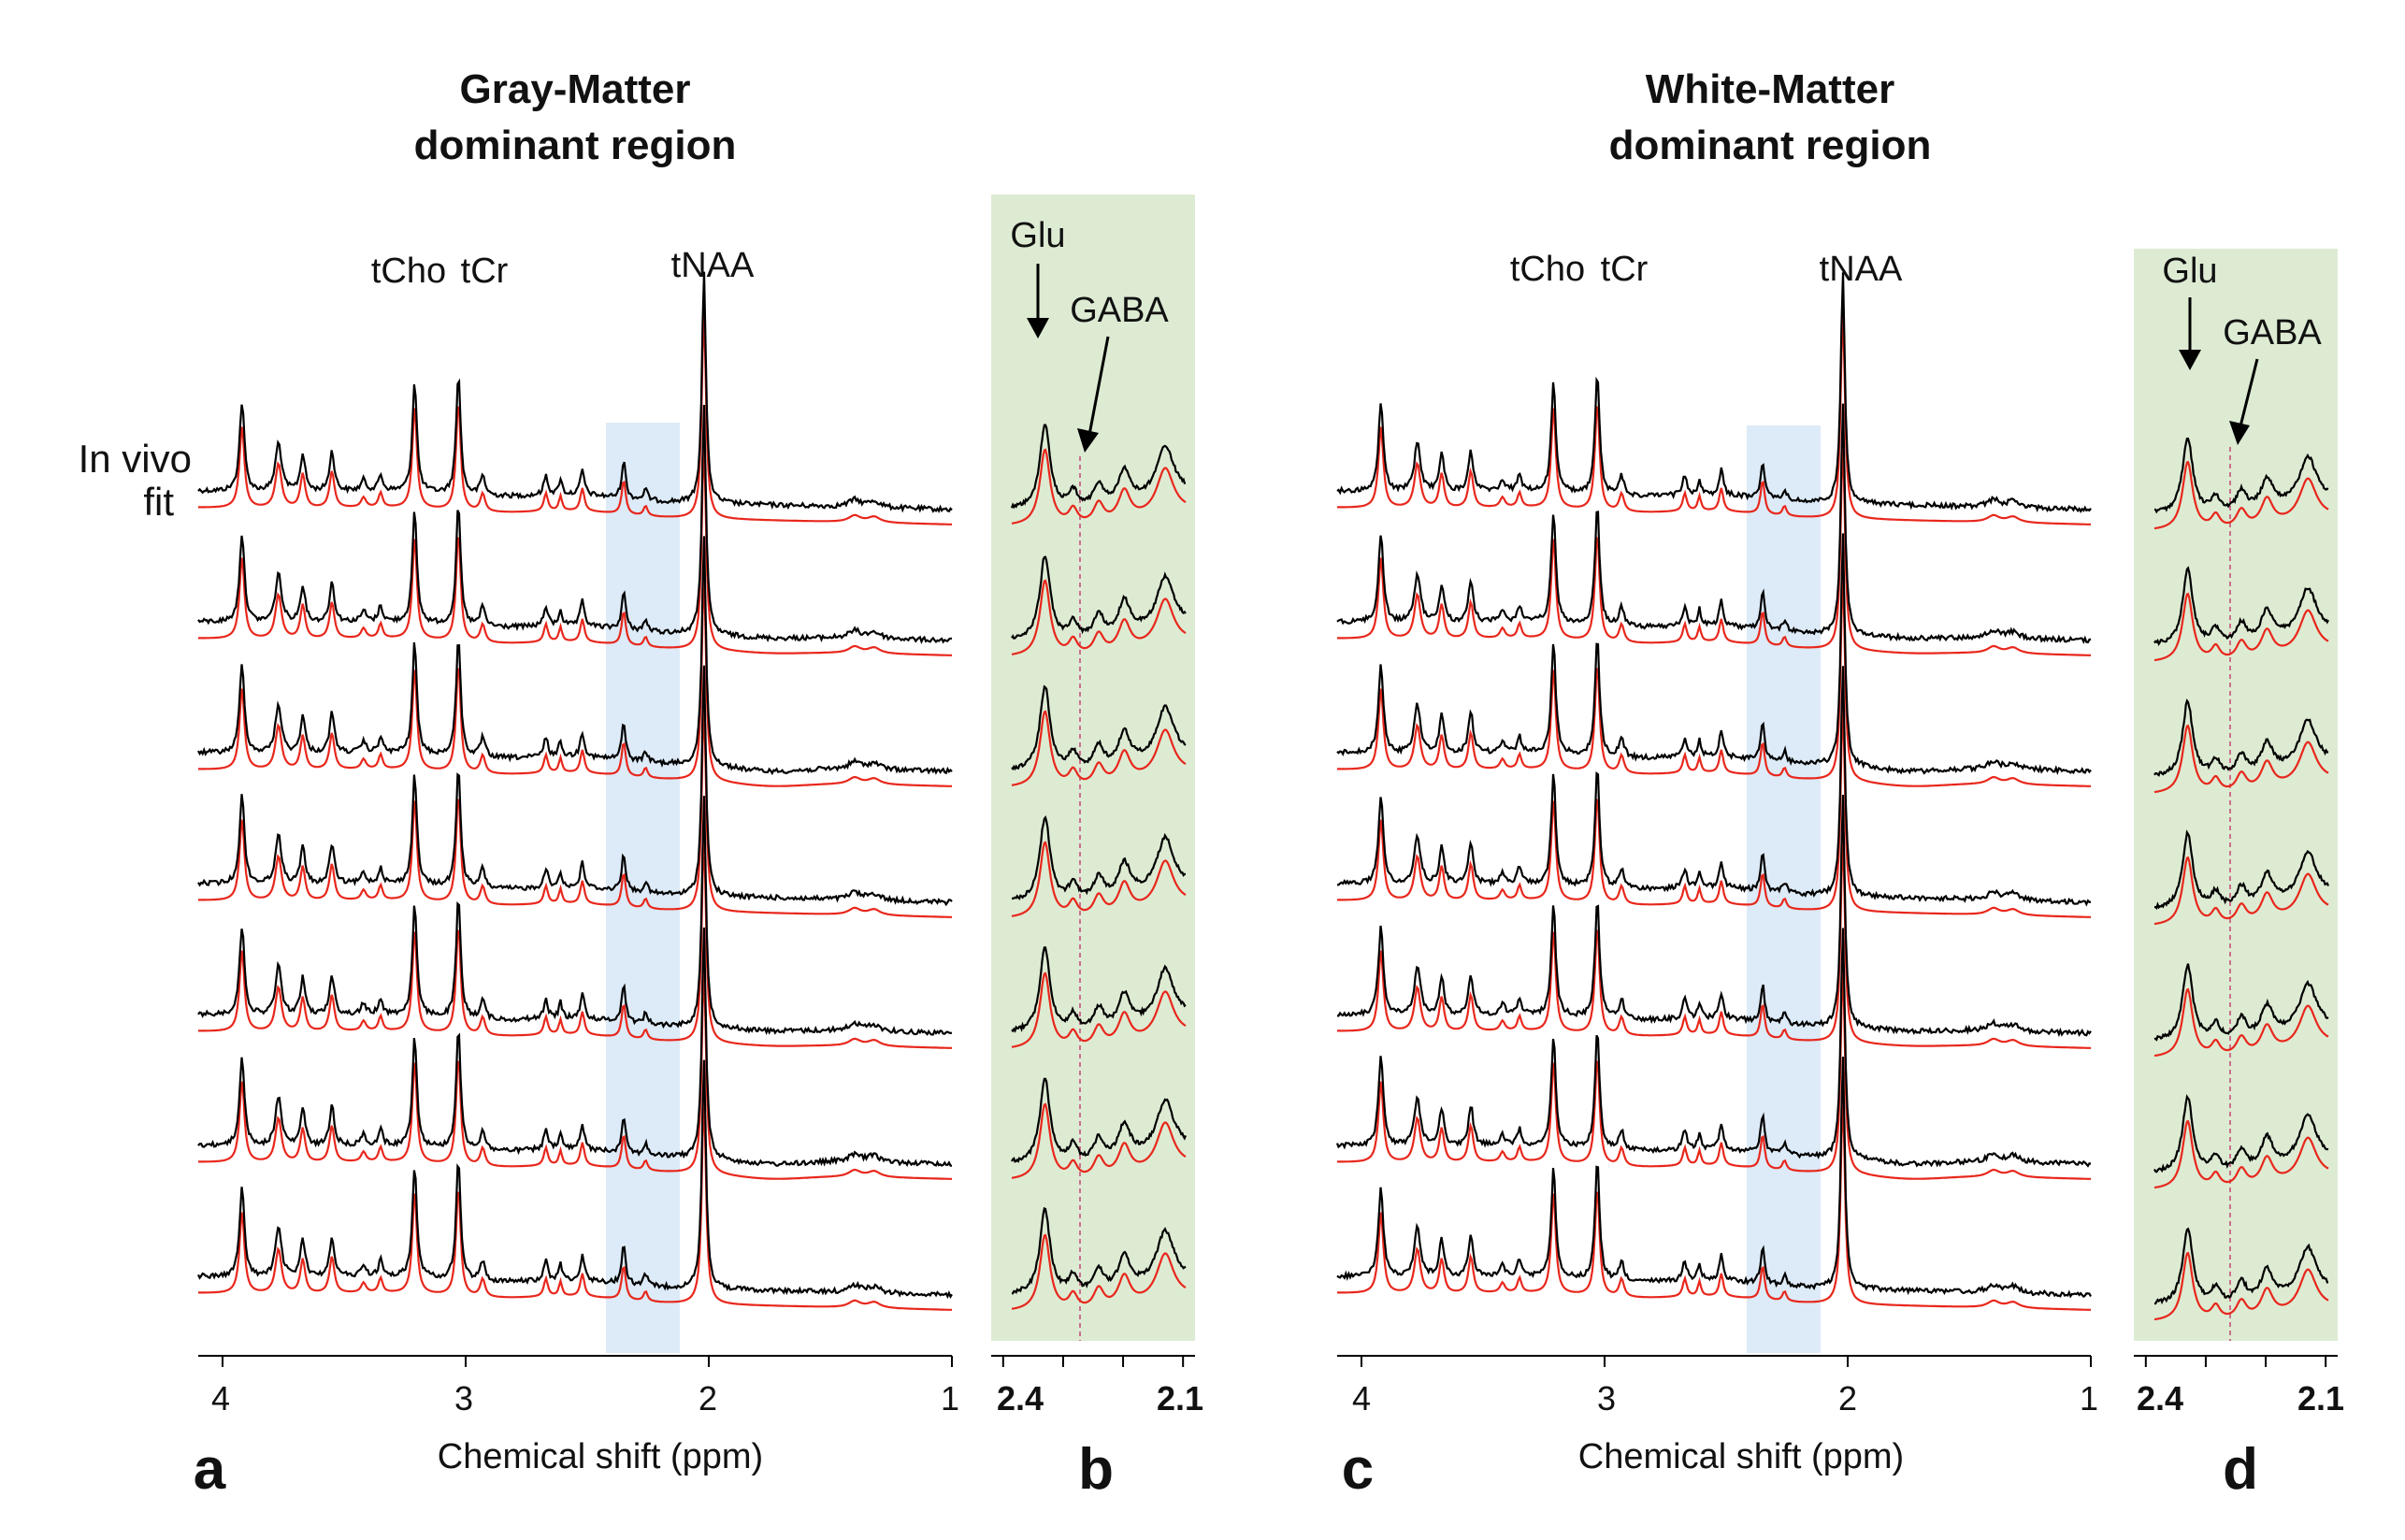  I want to click on tick-label-d-2.1: 2.1, so click(2321, 1398).